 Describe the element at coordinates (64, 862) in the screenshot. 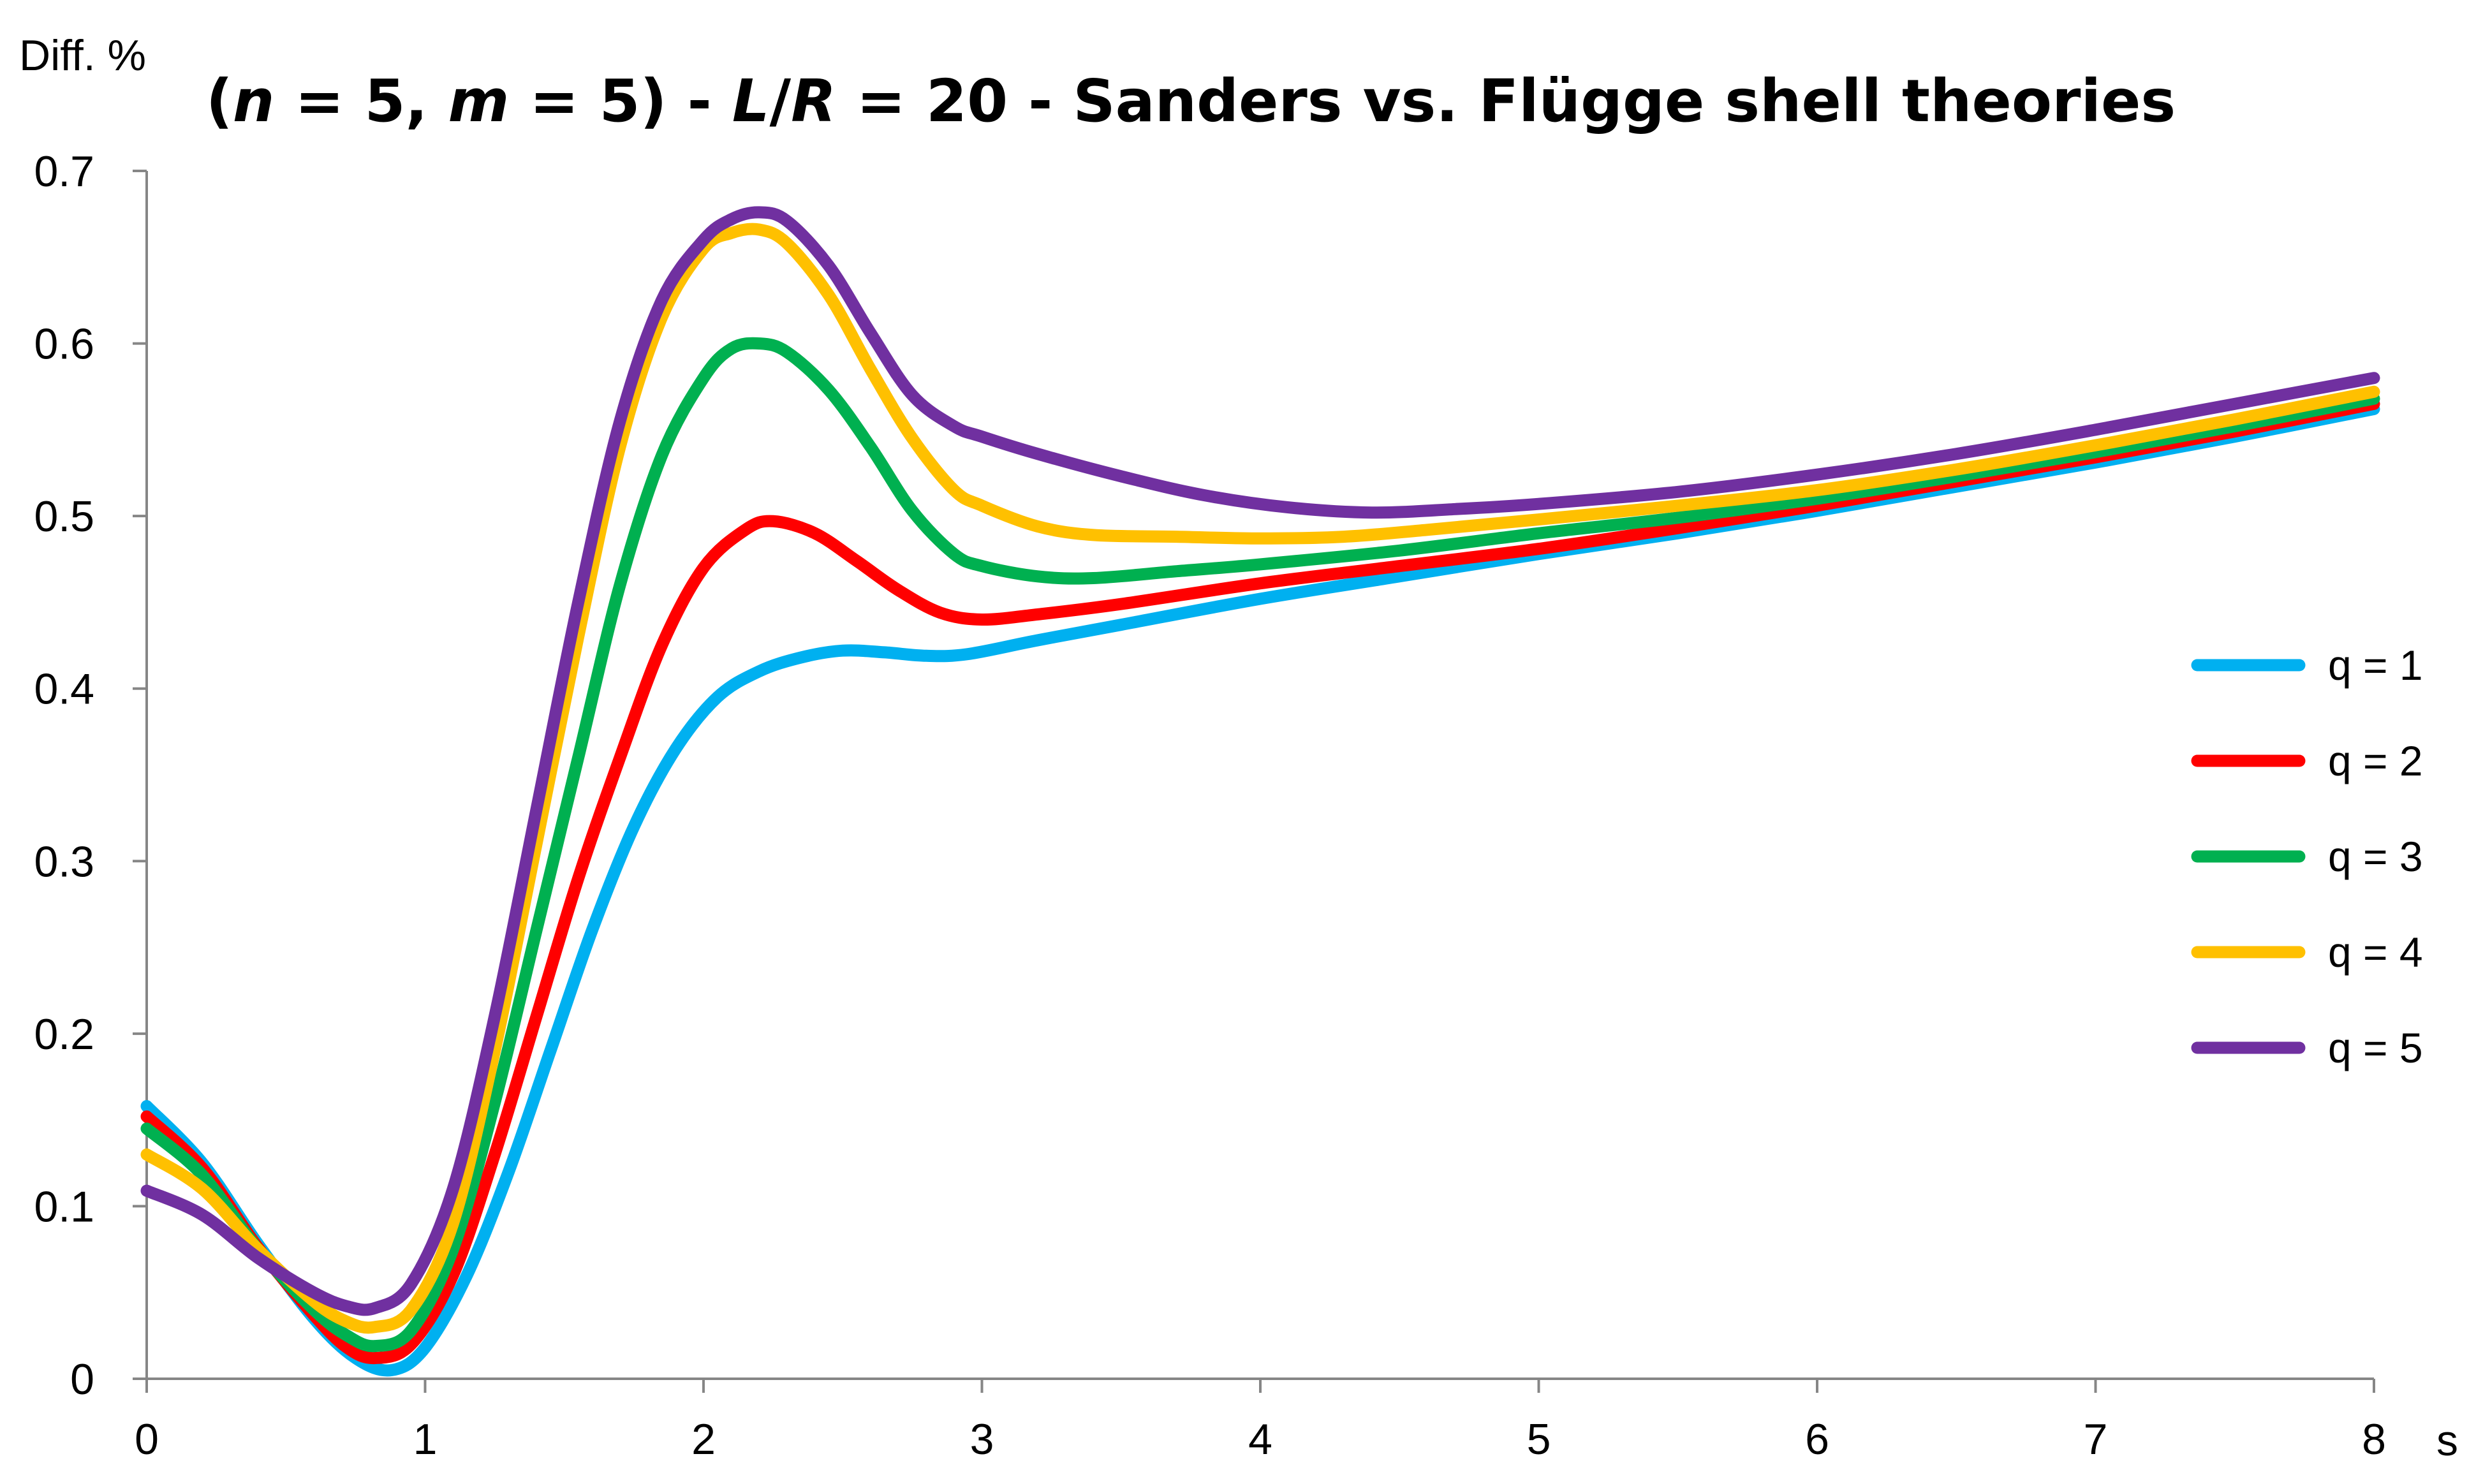

I see `y-tick-label: 0.3` at that location.